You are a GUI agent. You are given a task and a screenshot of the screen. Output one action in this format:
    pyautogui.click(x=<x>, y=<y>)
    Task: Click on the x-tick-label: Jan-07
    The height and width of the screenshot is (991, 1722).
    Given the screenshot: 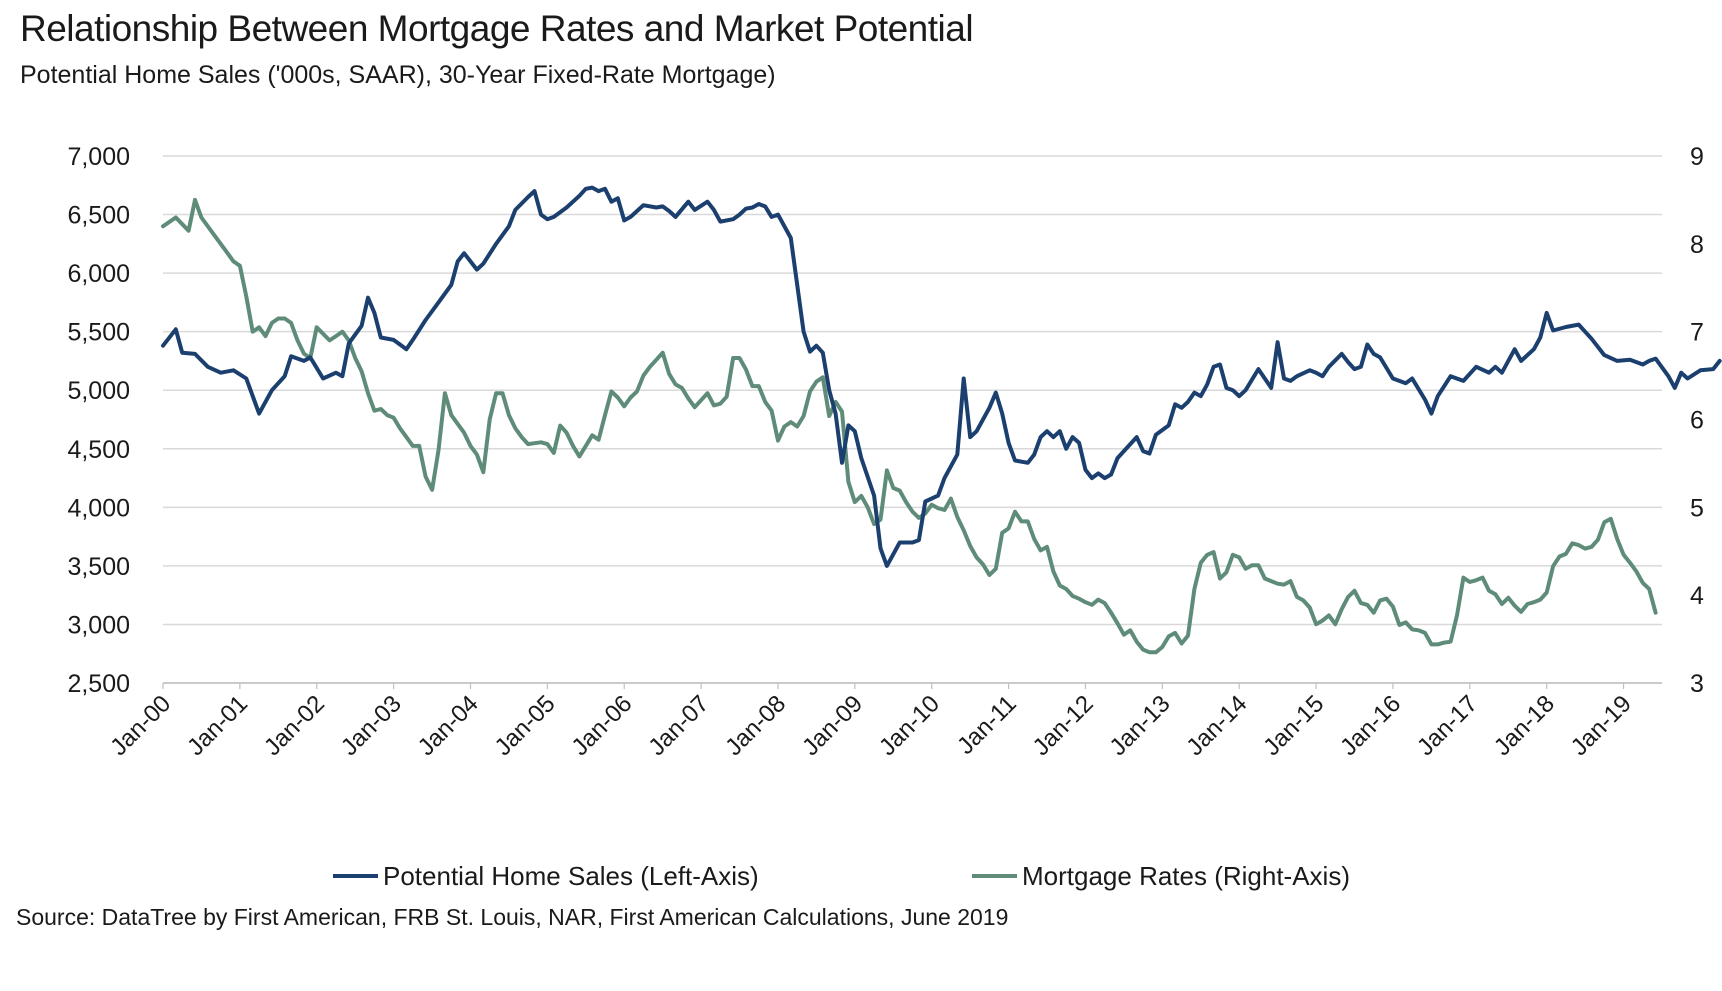 What is the action you would take?
    pyautogui.click(x=678, y=725)
    